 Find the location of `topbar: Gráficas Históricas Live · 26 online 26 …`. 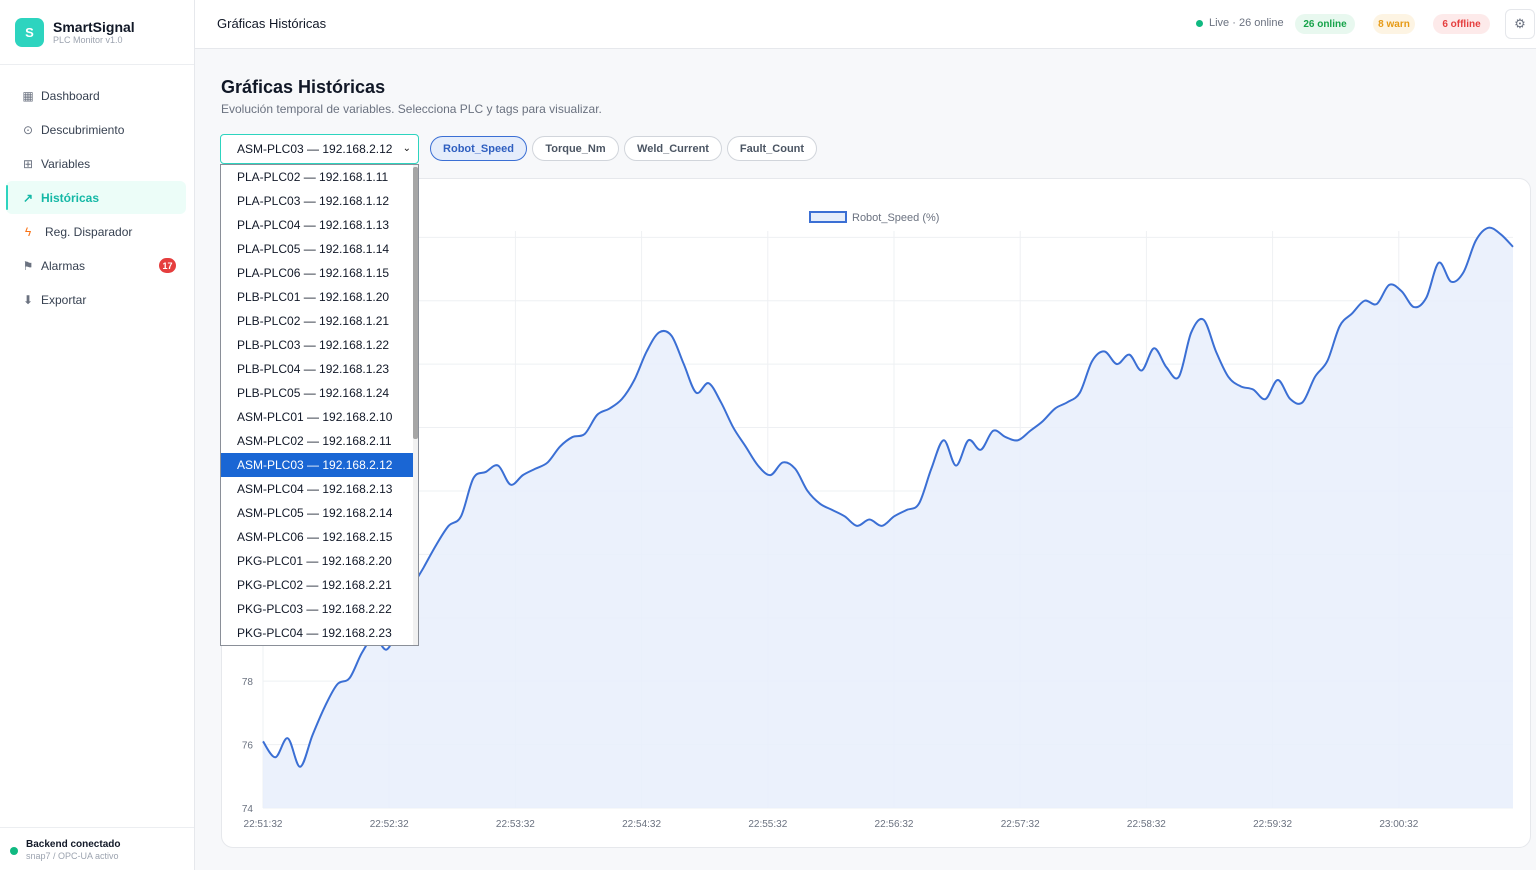

topbar: Gráficas Históricas Live · 26 online 26 … is located at coordinates (865, 24).